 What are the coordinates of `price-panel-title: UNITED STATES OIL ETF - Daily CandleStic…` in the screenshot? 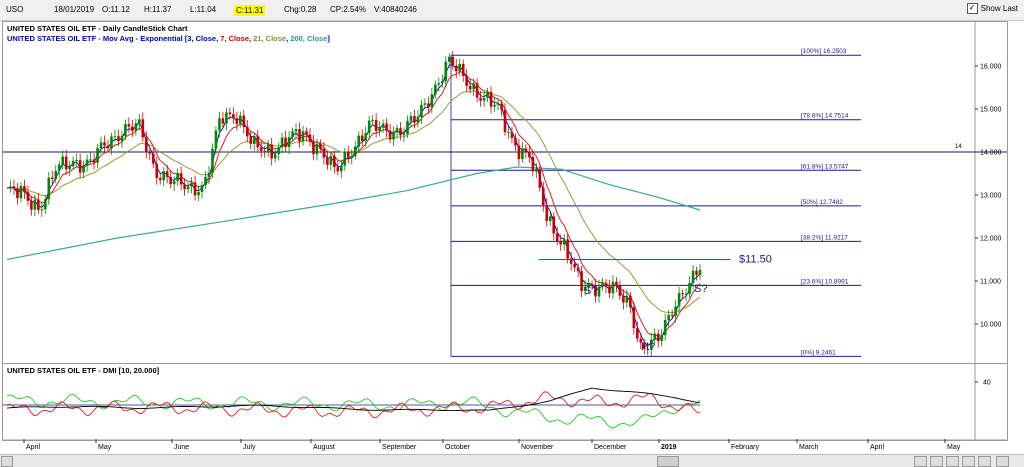 It's located at (97, 28).